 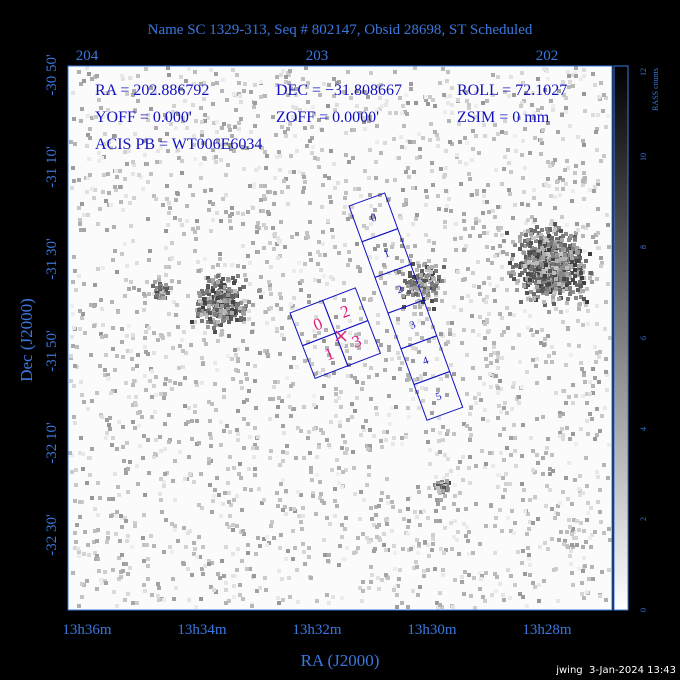 I want to click on left-tick-label: -32 30', so click(x=52, y=535).